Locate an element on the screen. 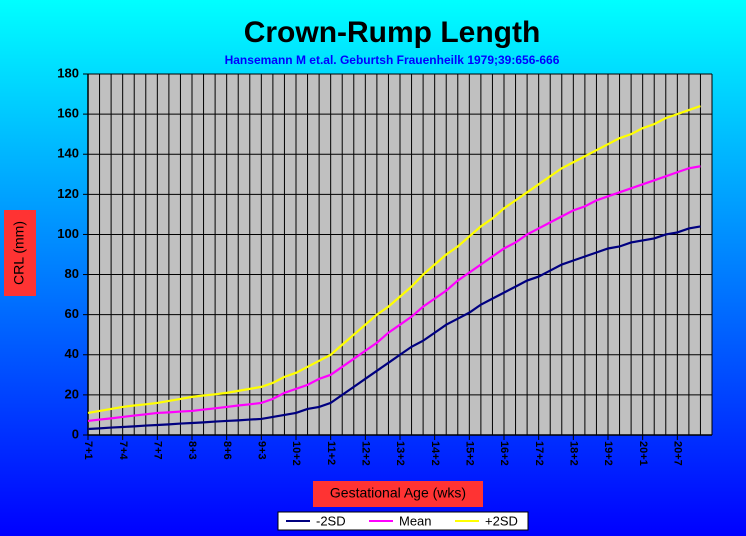  y-tick-label: 80 is located at coordinates (72, 273).